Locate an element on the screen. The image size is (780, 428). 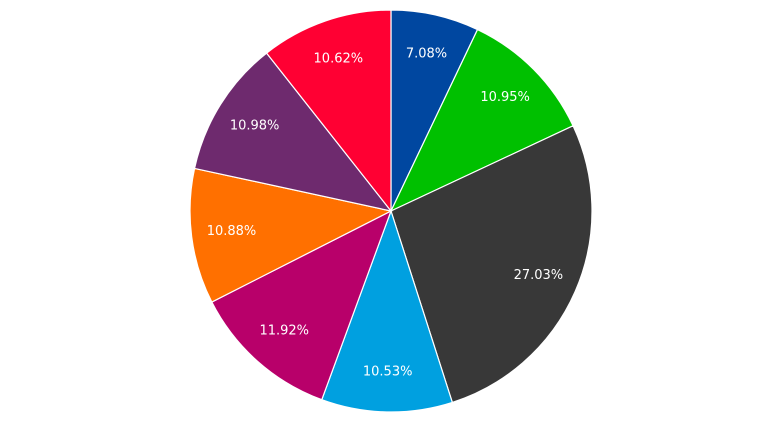
value-label: 10.88% is located at coordinates (232, 231).